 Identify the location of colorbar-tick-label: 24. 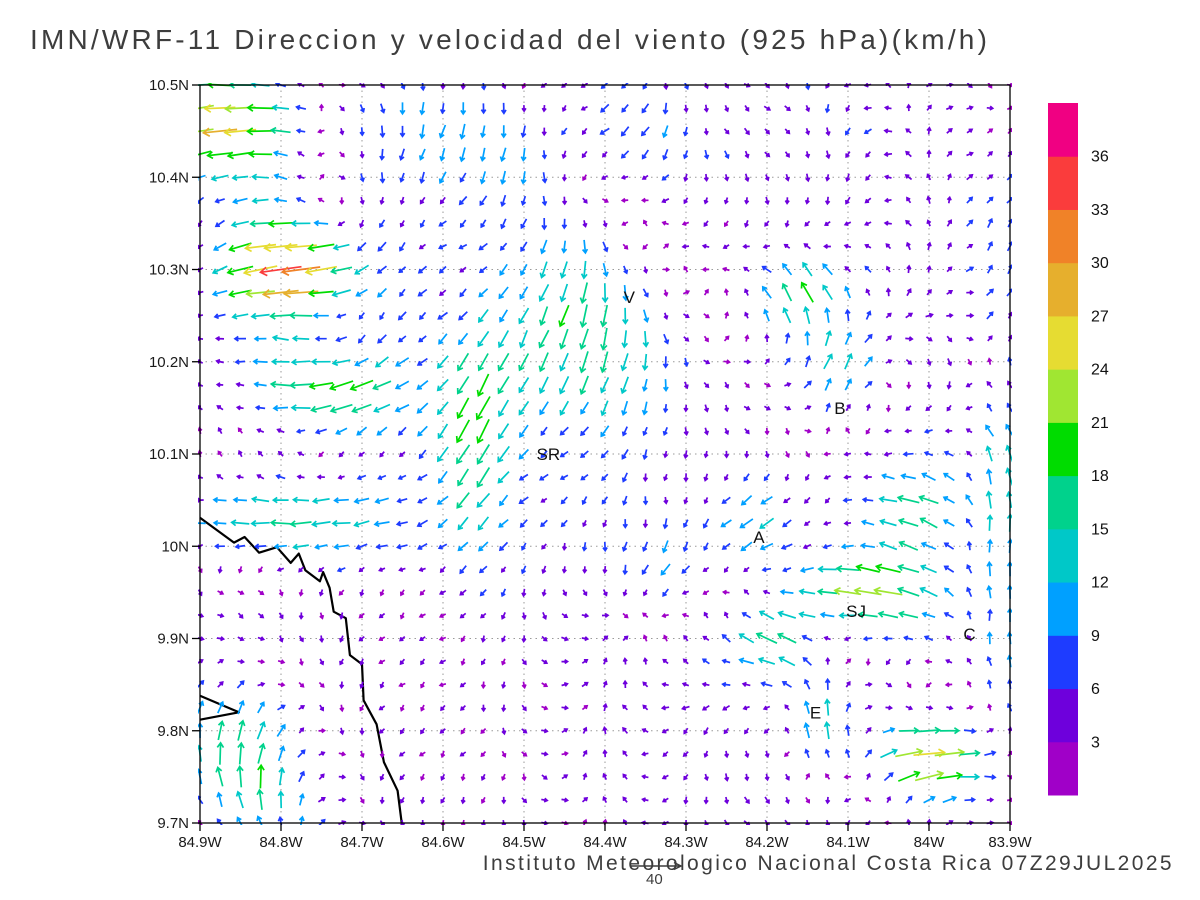
(1100, 370).